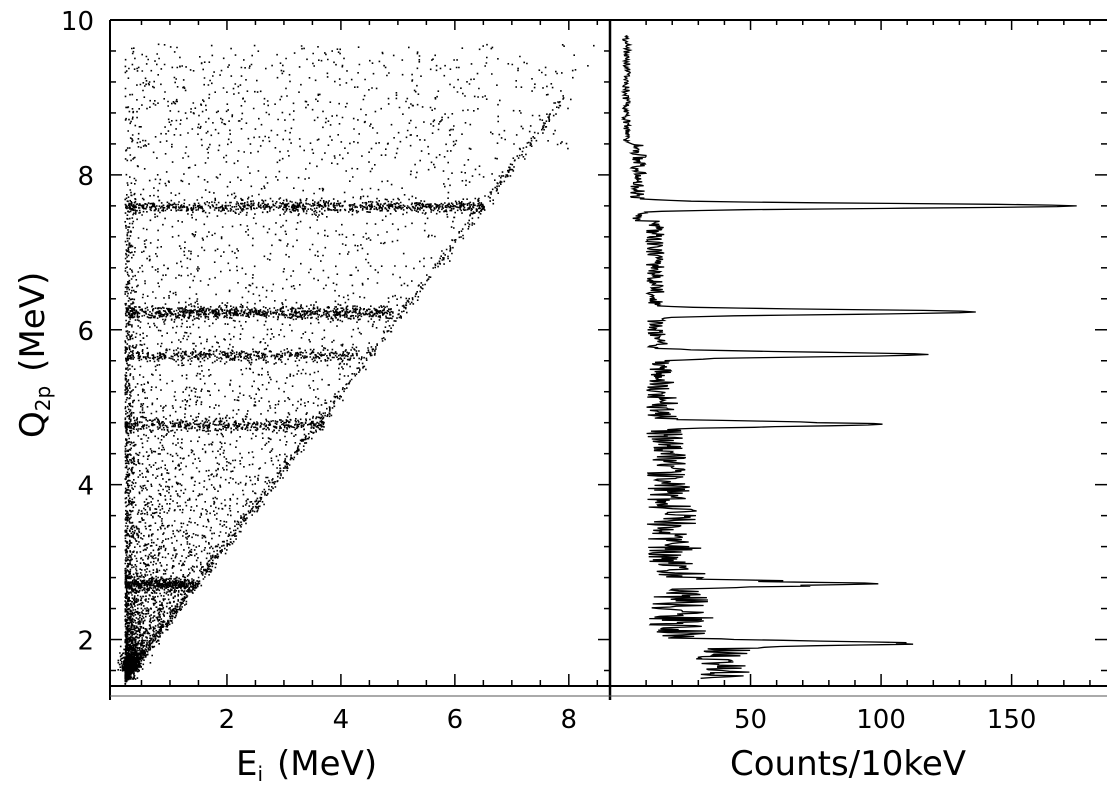 The image size is (1107, 788). I want to click on x-tick-label: 6, so click(455, 720).